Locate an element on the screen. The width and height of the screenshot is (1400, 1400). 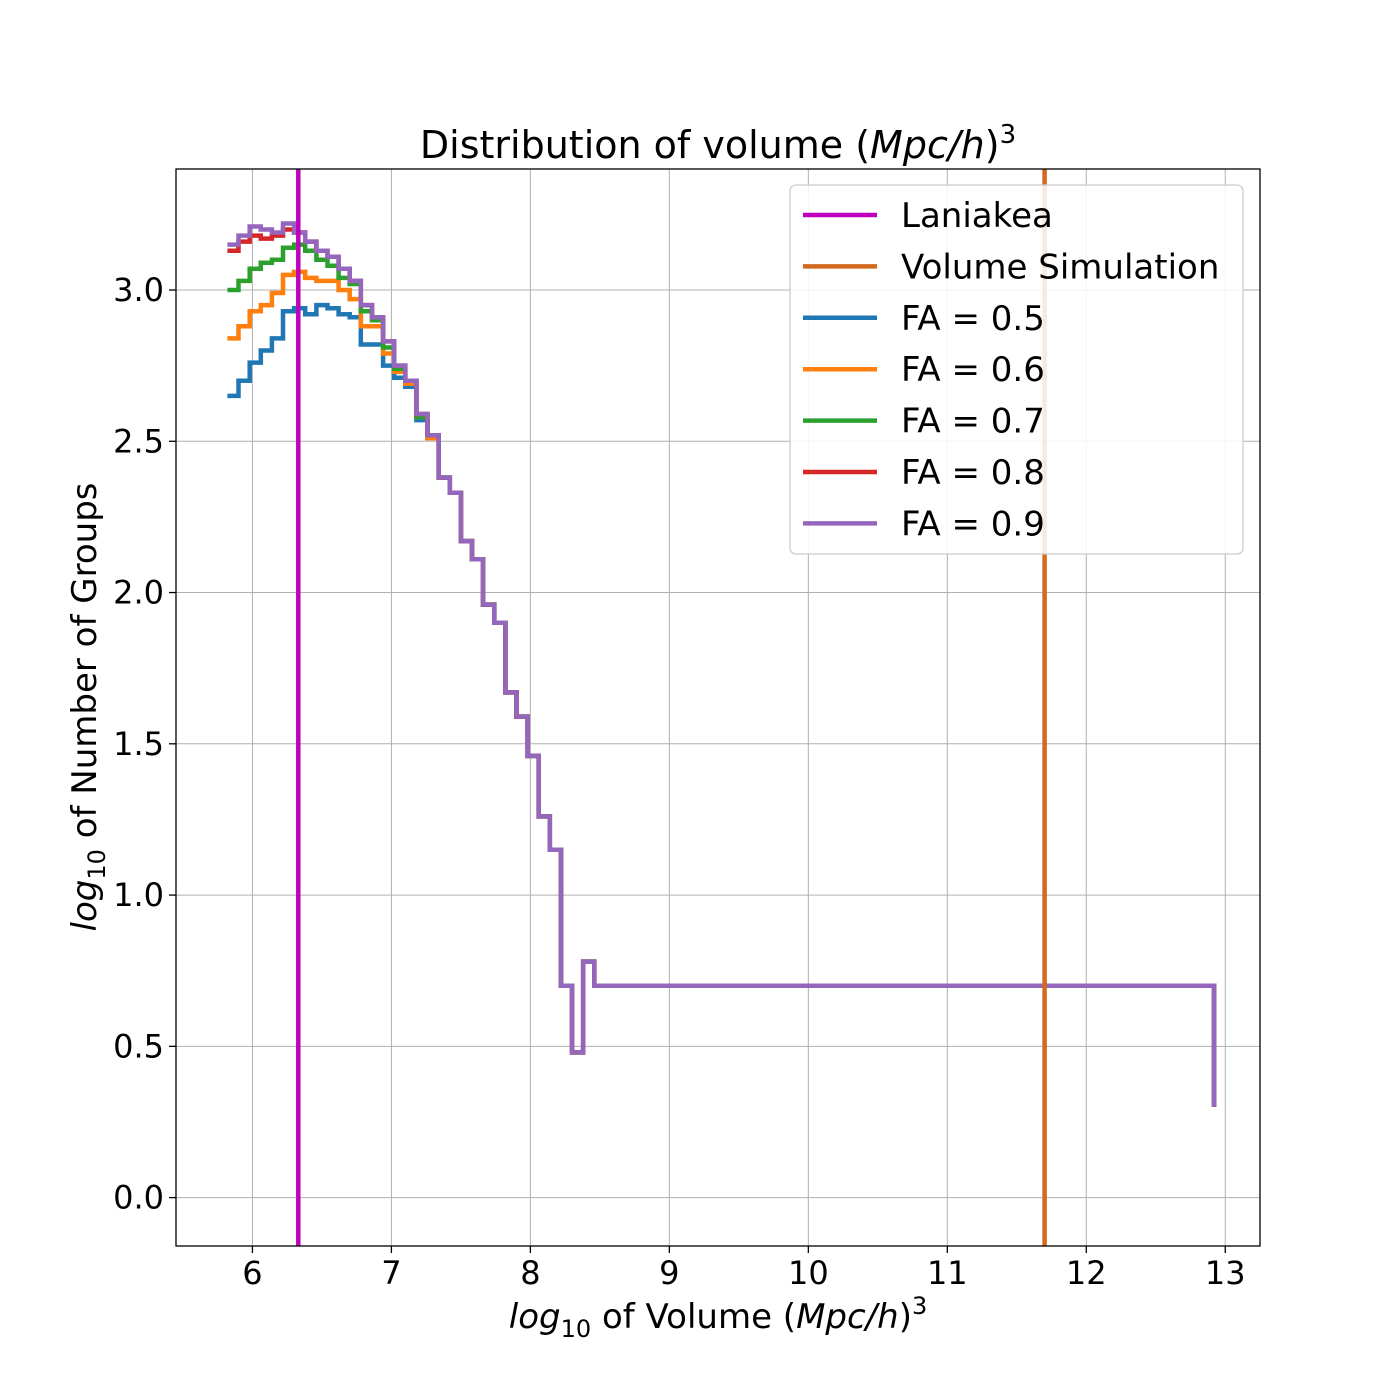
y-tick-label: 2.0 is located at coordinates (138, 593).